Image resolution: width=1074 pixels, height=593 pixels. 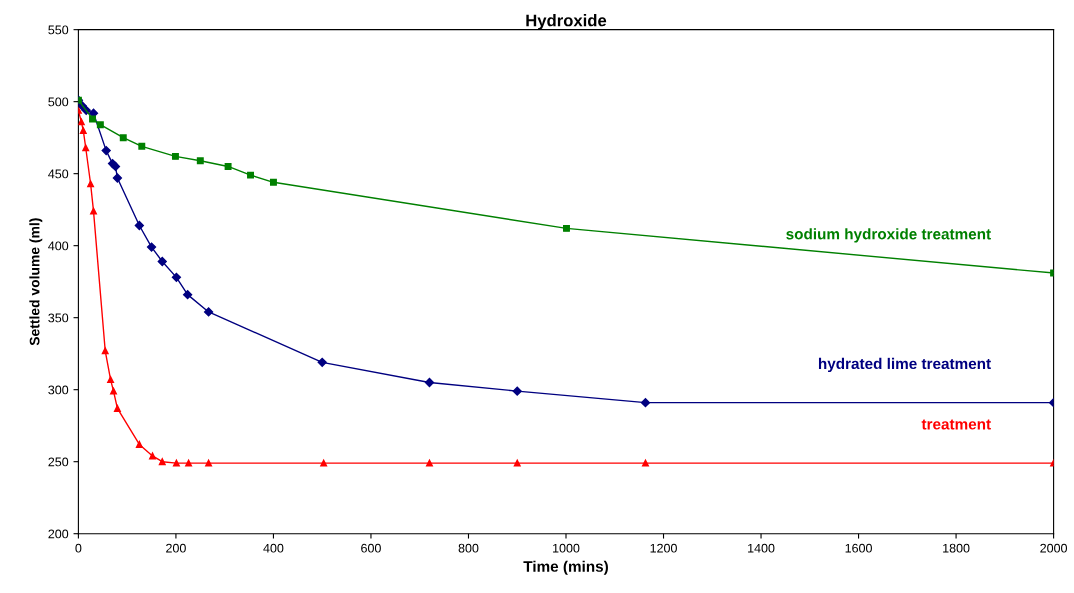 I want to click on x-tick-label: 1600, so click(x=858, y=548).